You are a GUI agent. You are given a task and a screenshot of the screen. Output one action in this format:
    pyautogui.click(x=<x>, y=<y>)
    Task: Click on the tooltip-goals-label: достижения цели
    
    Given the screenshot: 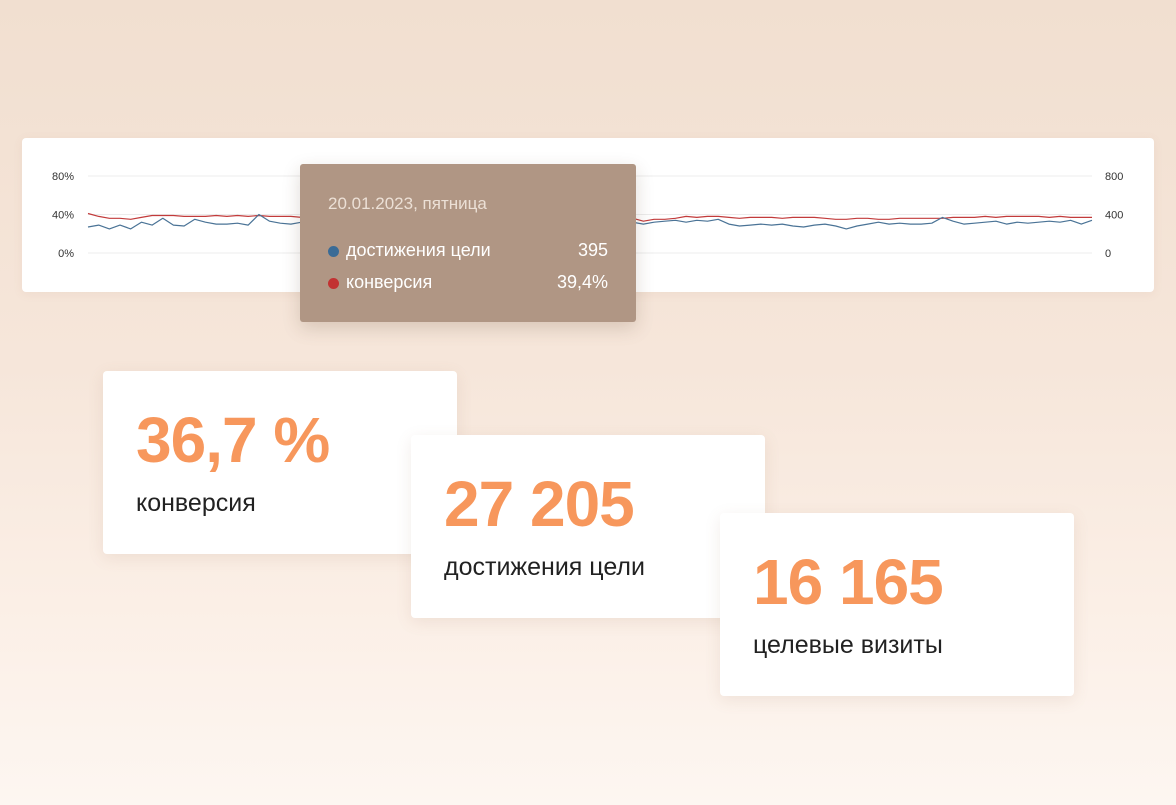 What is the action you would take?
    pyautogui.click(x=418, y=250)
    